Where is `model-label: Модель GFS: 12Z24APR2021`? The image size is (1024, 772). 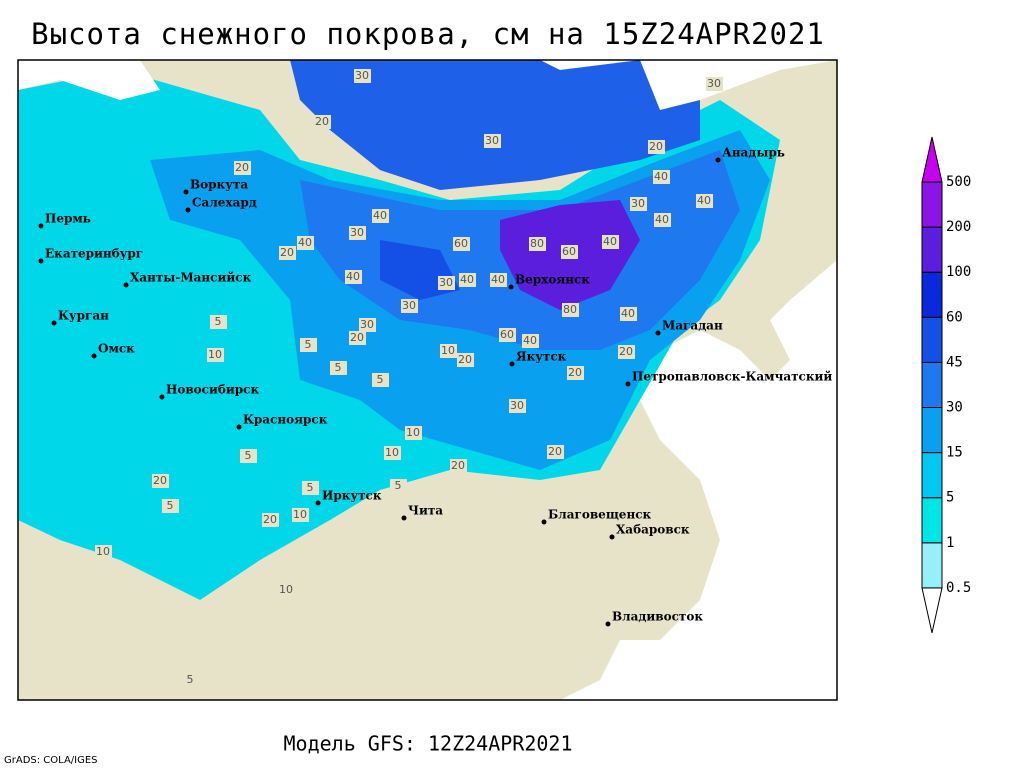 model-label: Модель GFS: 12Z24APR2021 is located at coordinates (428, 744).